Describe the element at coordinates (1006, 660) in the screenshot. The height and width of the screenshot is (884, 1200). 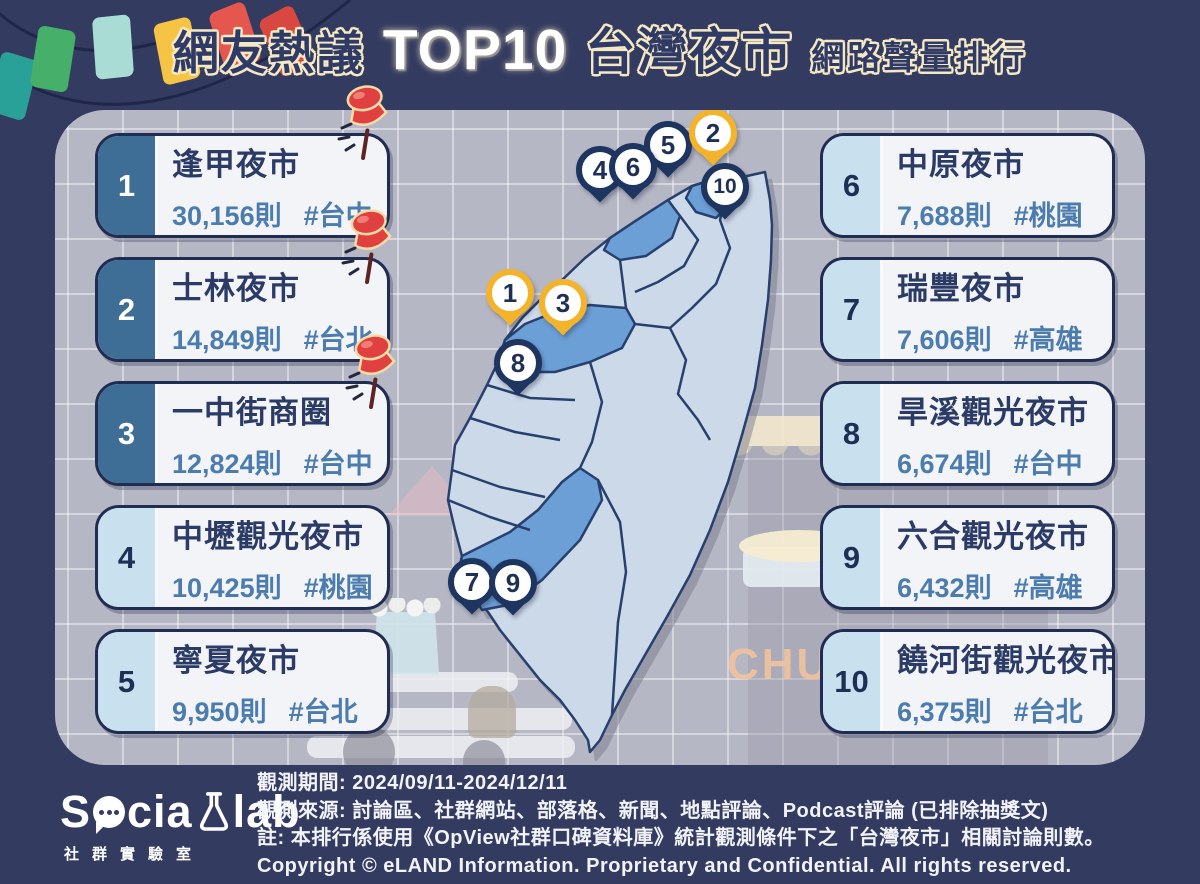
I see `market-name: 饒河街觀光夜市` at that location.